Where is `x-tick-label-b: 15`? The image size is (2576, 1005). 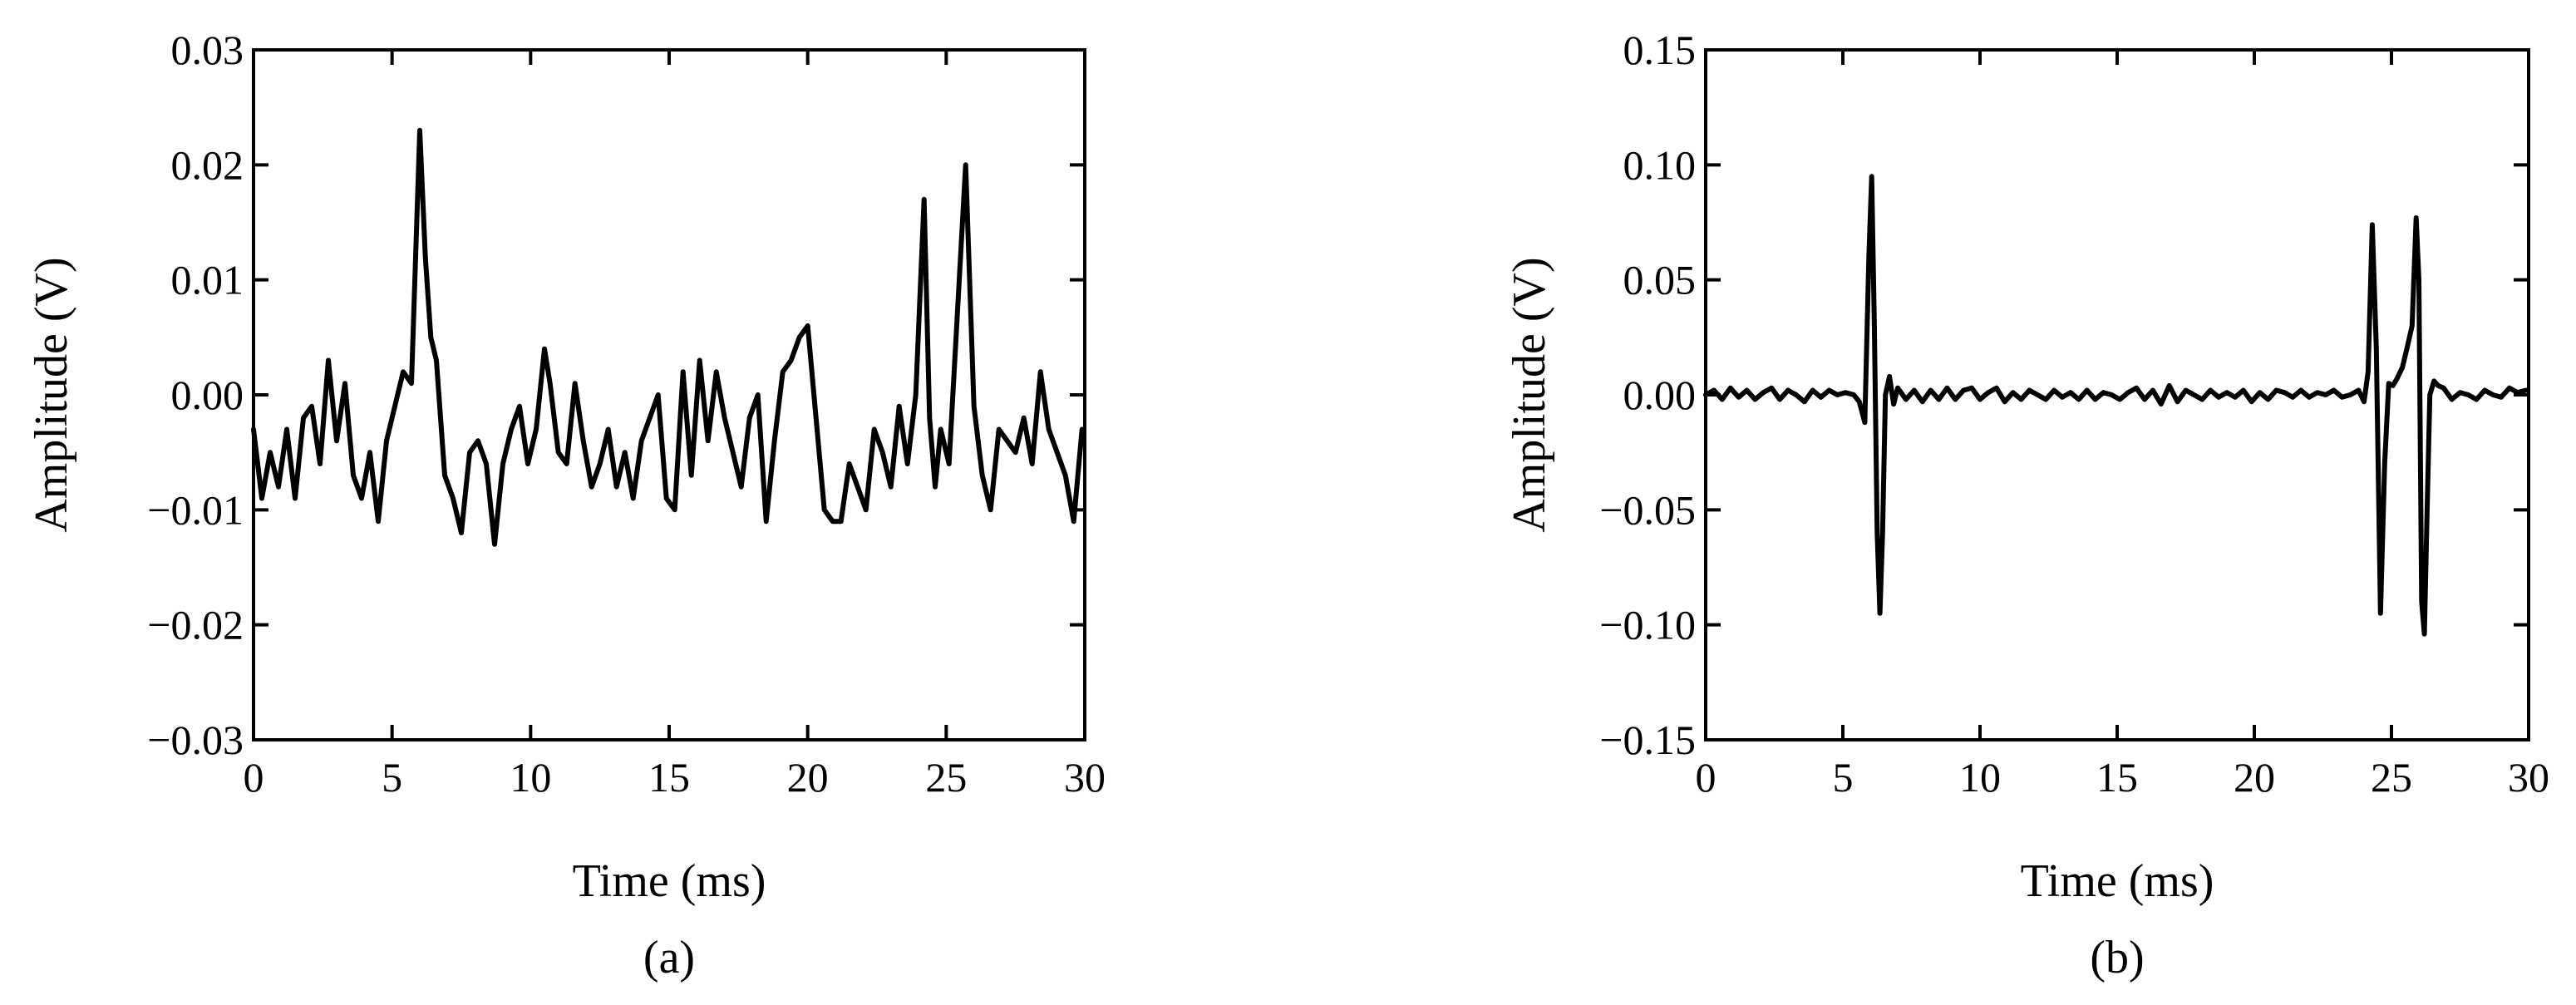
x-tick-label-b: 15 is located at coordinates (2117, 777).